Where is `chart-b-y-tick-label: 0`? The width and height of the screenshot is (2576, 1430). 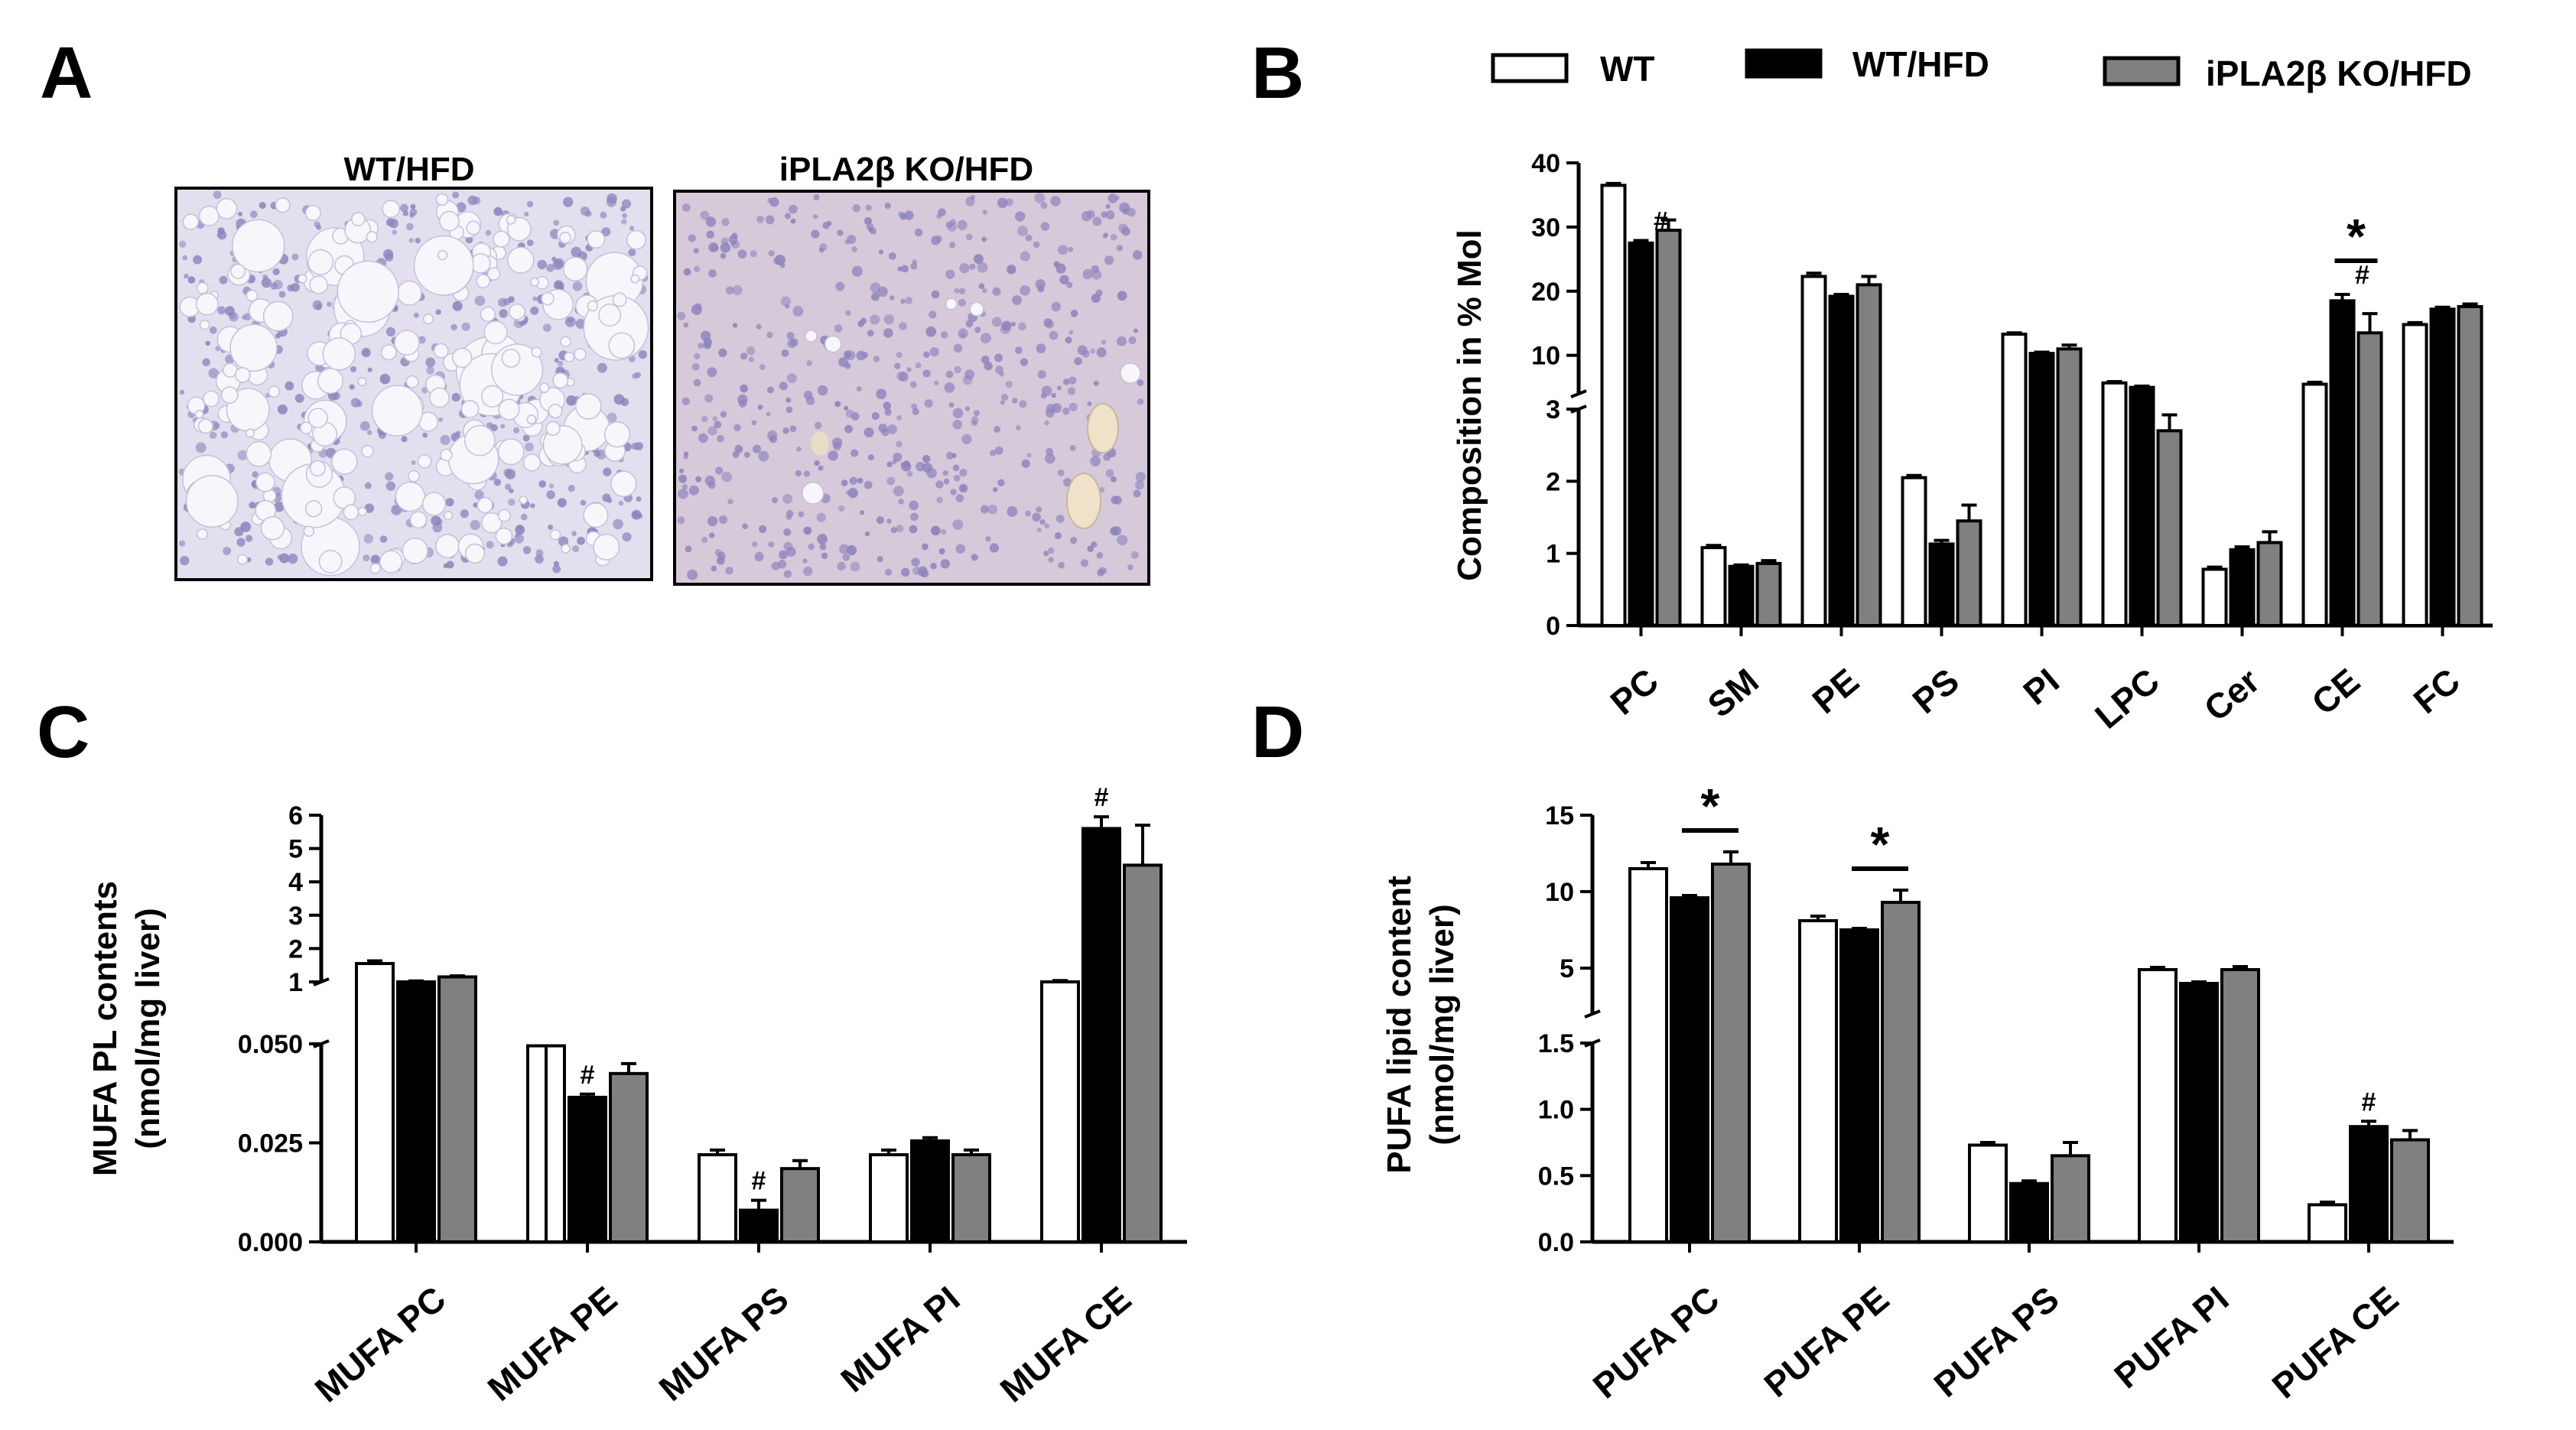
chart-b-y-tick-label: 0 is located at coordinates (1553, 626).